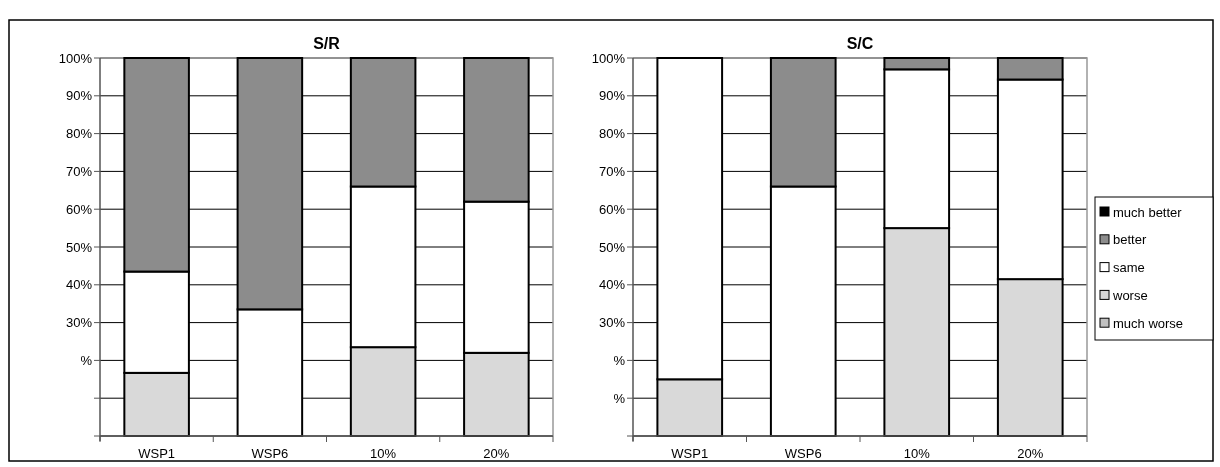 Image resolution: width=1220 pixels, height=467 pixels. I want to click on legend-label: much worse, so click(1148, 323).